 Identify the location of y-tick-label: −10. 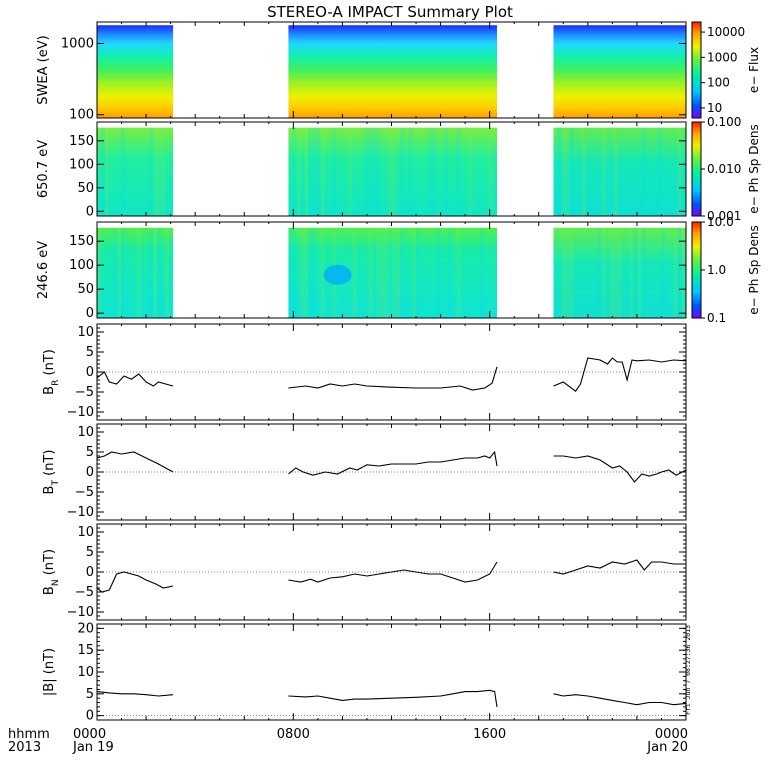
(80, 412).